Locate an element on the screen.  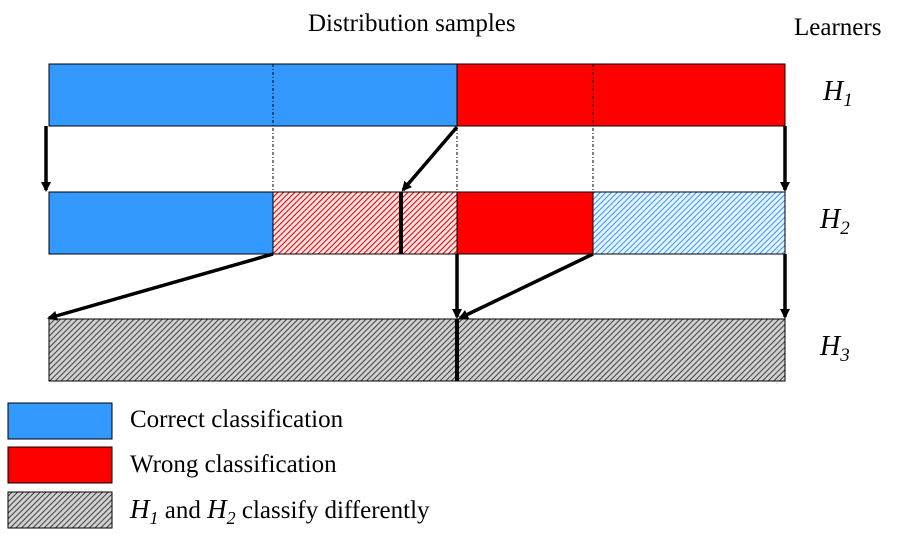
h1-wrong-segment is located at coordinates (621, 95).